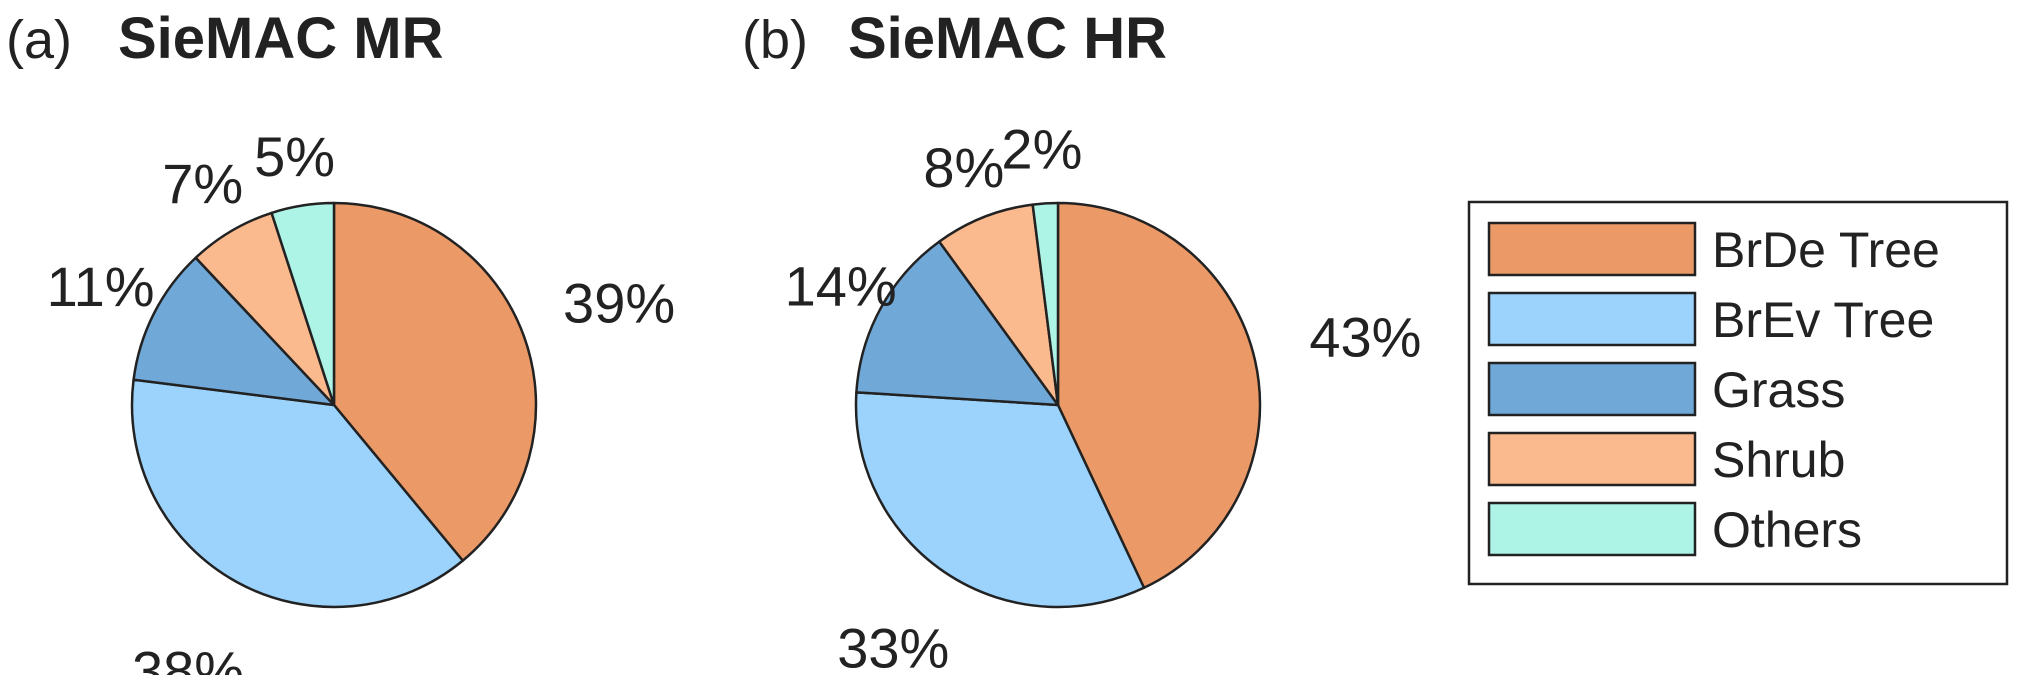  What do you see at coordinates (294, 156) in the screenshot?
I see `pie-label-others: 5%` at bounding box center [294, 156].